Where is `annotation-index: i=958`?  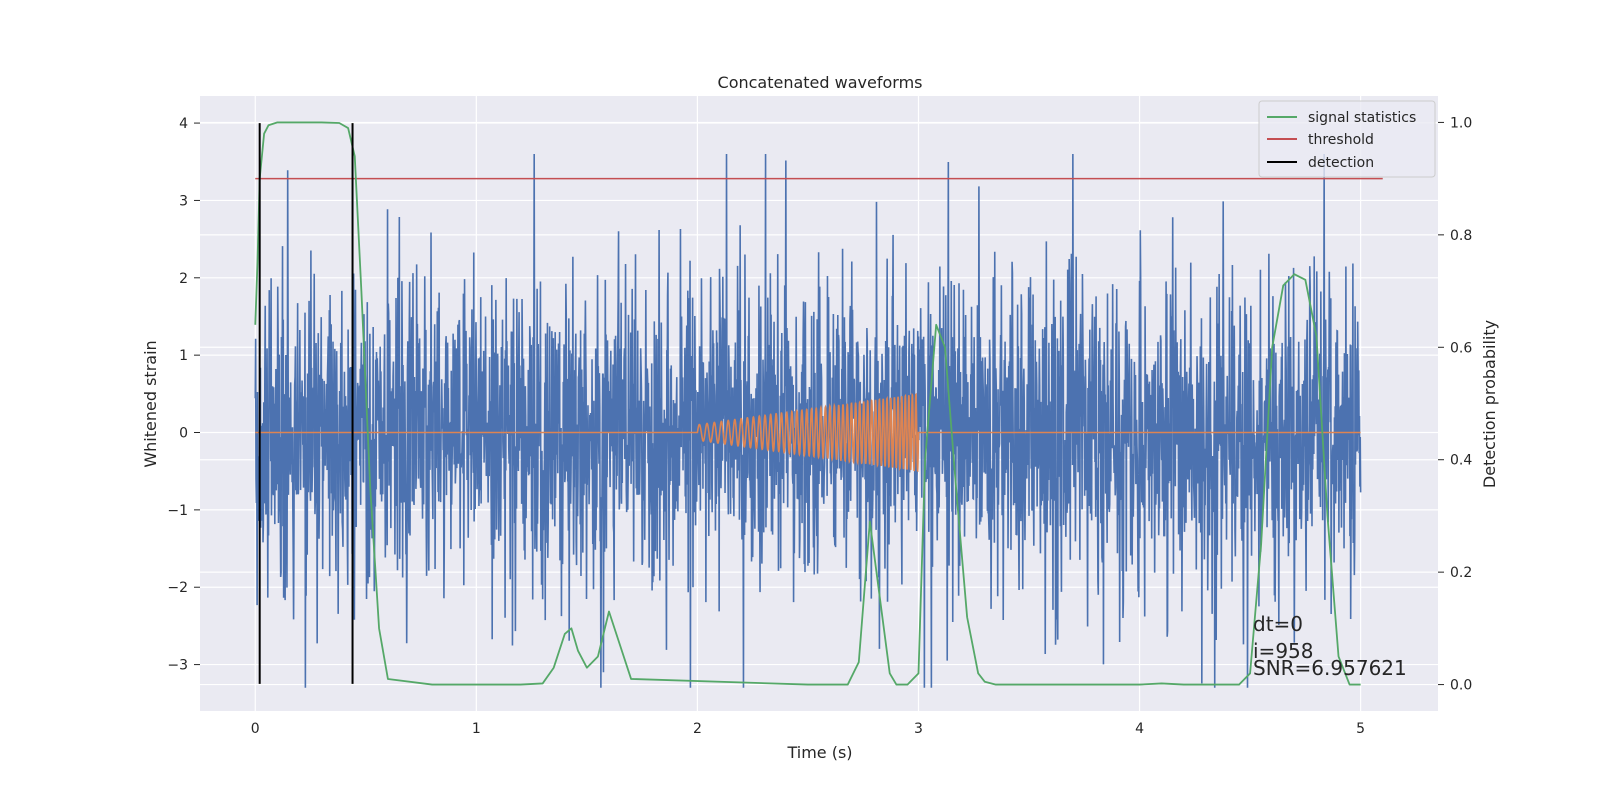 annotation-index: i=958 is located at coordinates (1283, 651).